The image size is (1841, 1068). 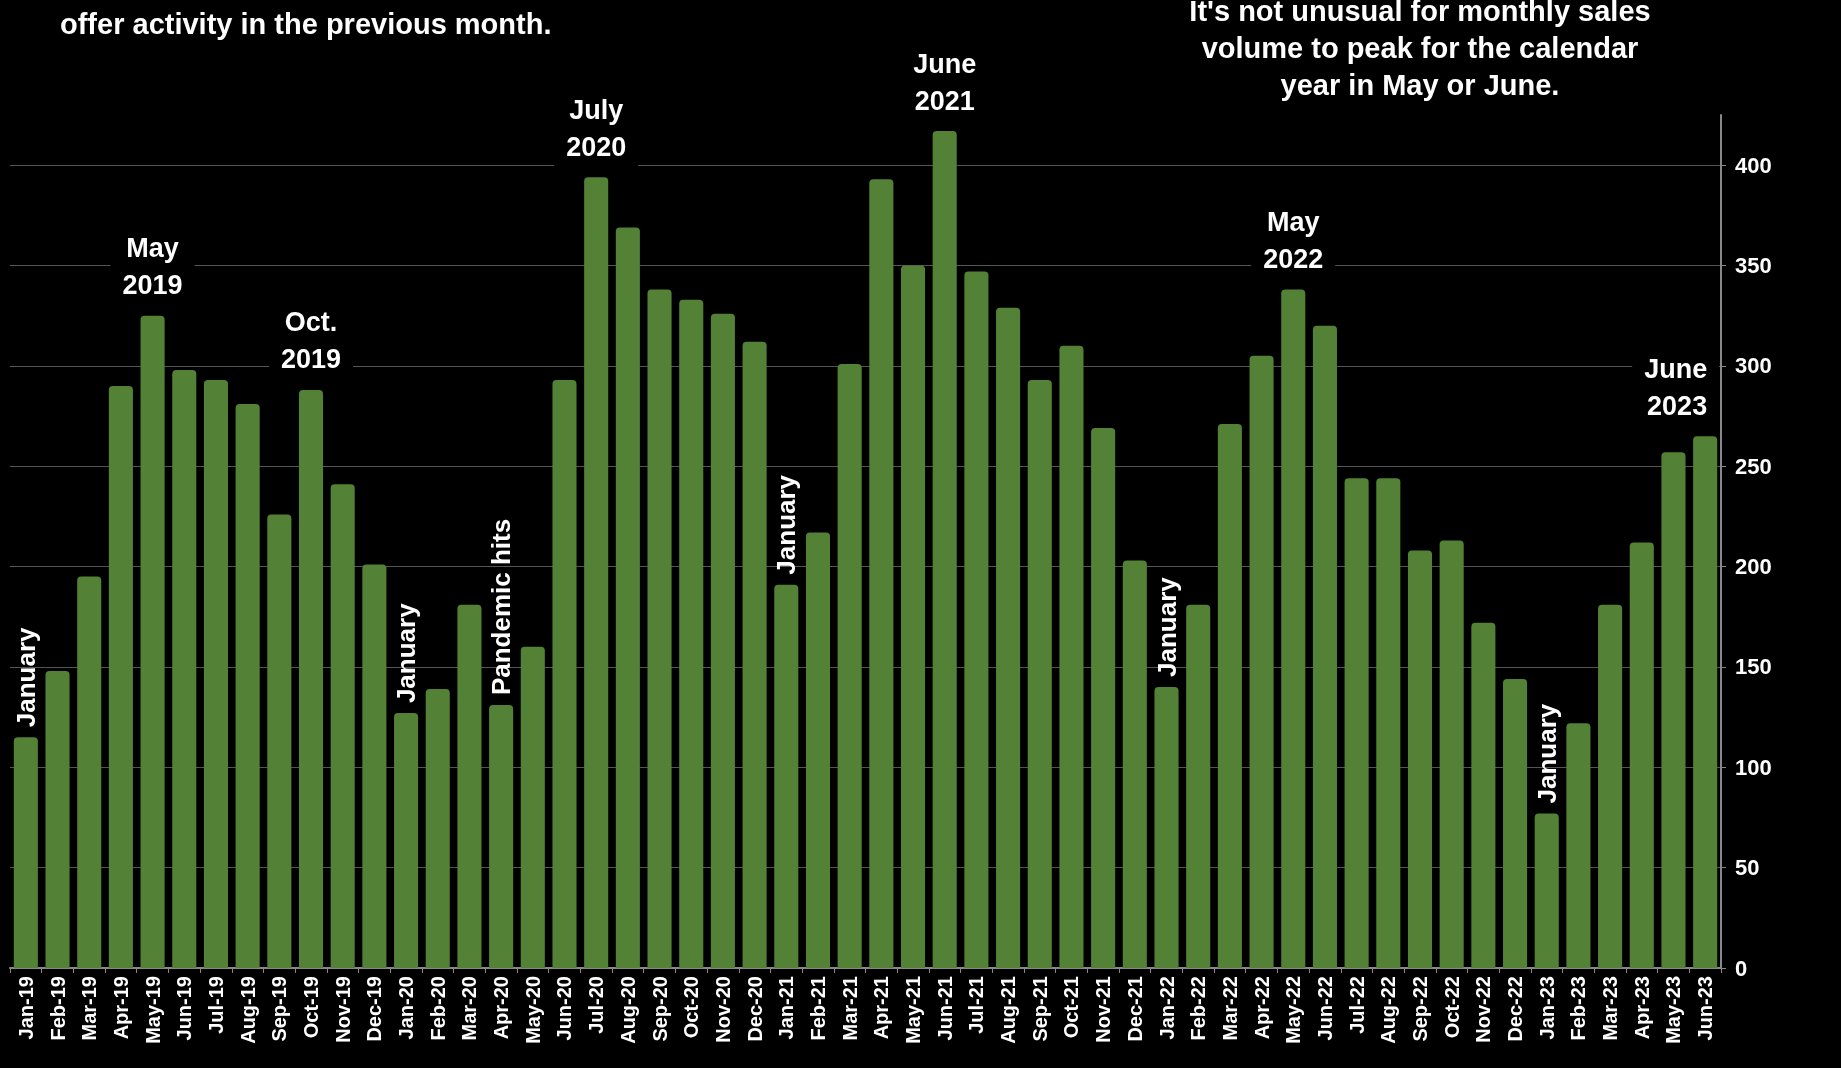 I want to click on x-tick-label: Jan-22, so click(x=1166, y=1008).